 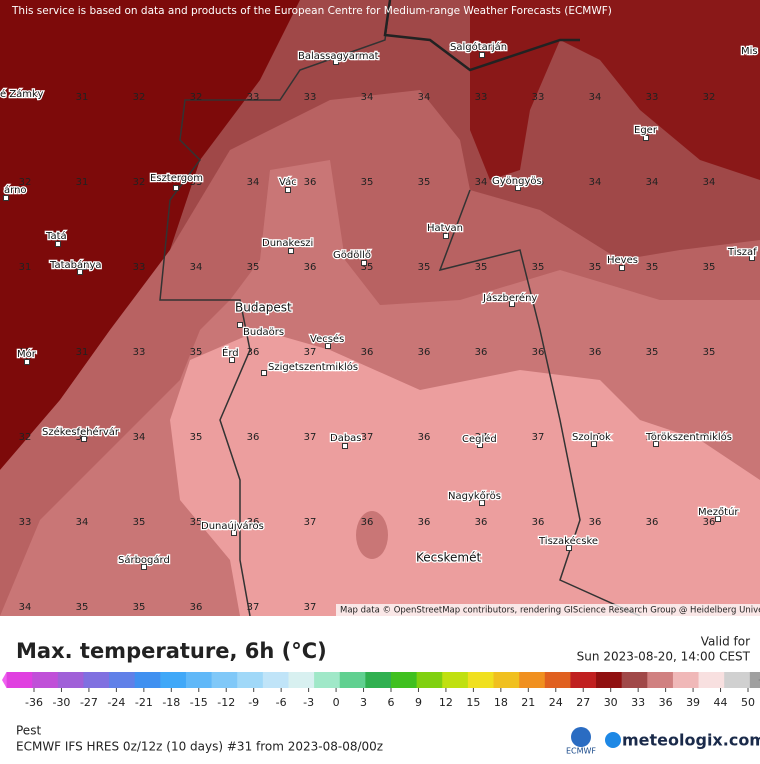 What do you see at coordinates (391, 702) in the screenshot?
I see `colorbar-tick-label: 6` at bounding box center [391, 702].